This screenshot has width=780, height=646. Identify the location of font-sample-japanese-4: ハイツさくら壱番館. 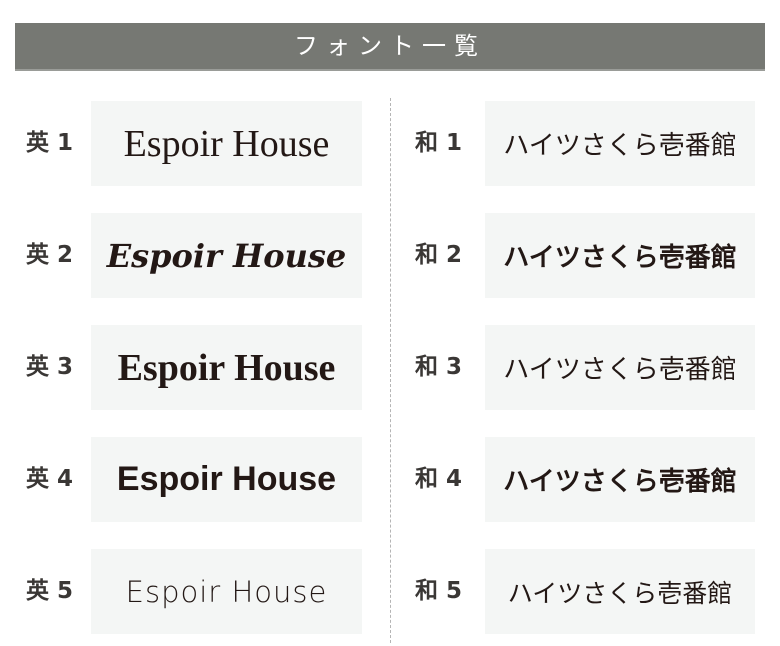
(620, 479).